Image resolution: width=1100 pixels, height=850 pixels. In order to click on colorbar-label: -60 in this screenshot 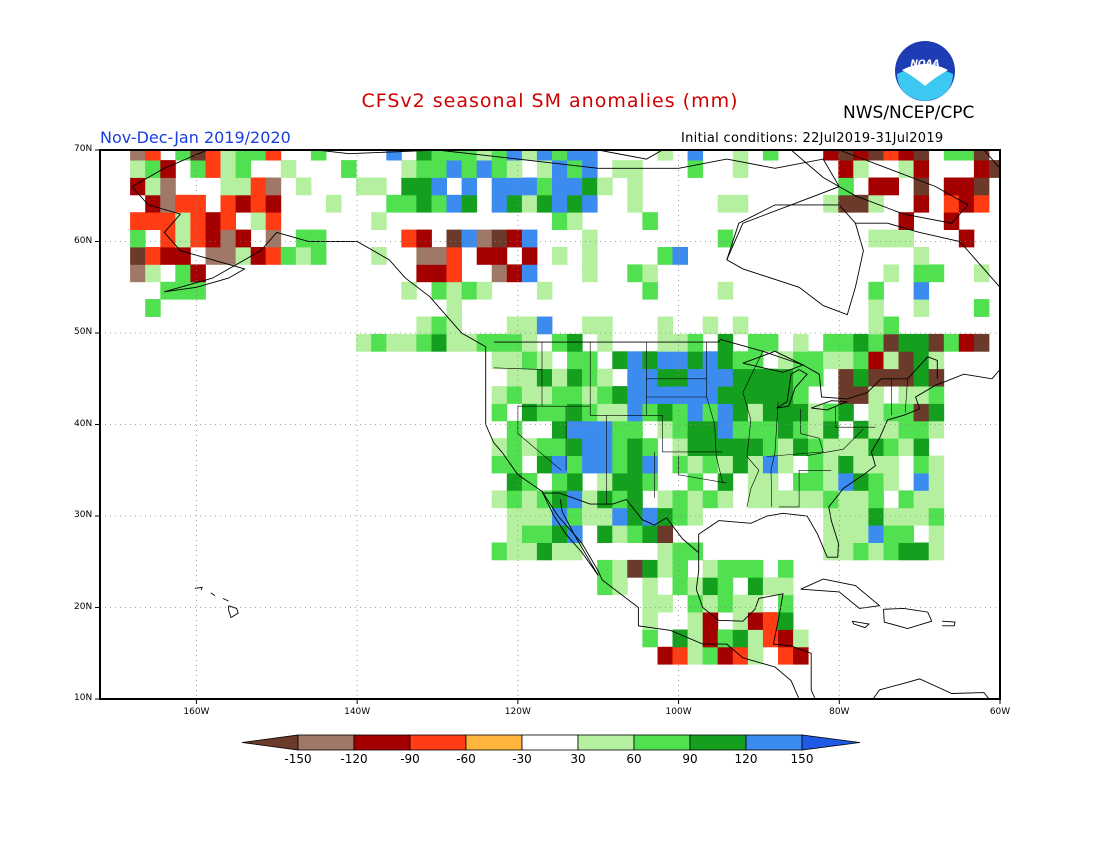, I will do `click(466, 759)`.